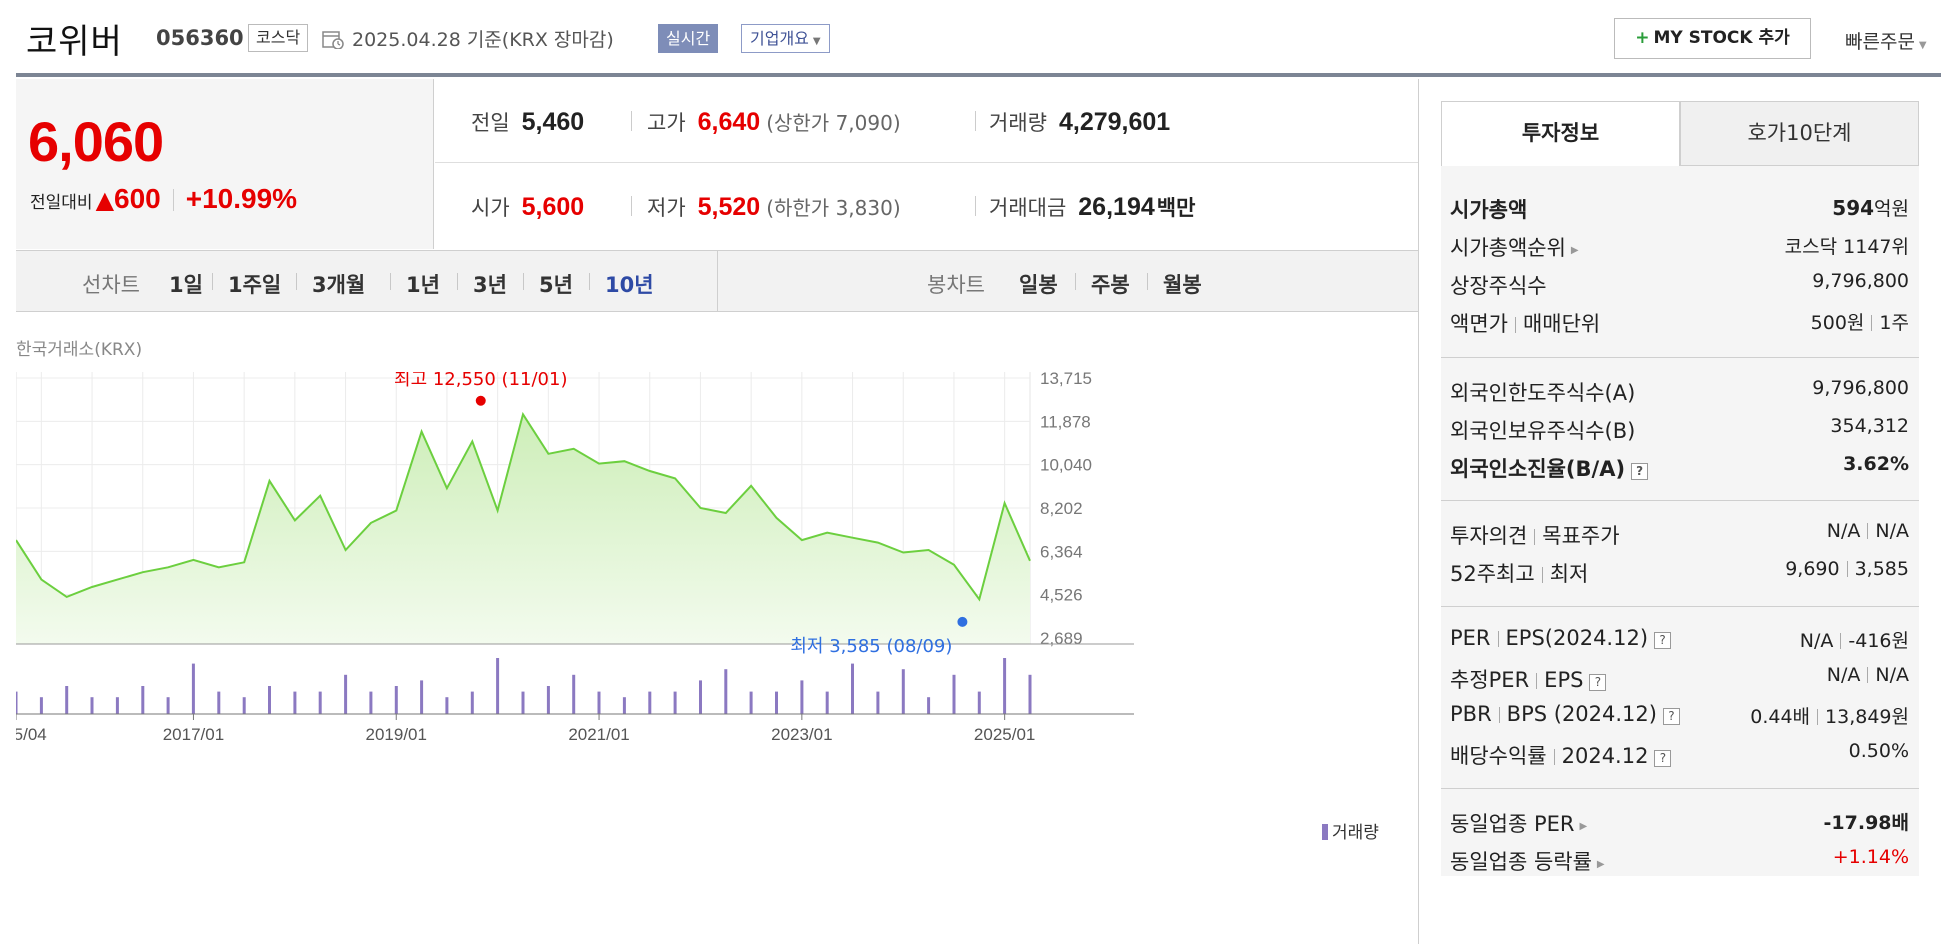  I want to click on sector-per-row: 동일업종 PER ▶ -17.98배, so click(1680, 822).